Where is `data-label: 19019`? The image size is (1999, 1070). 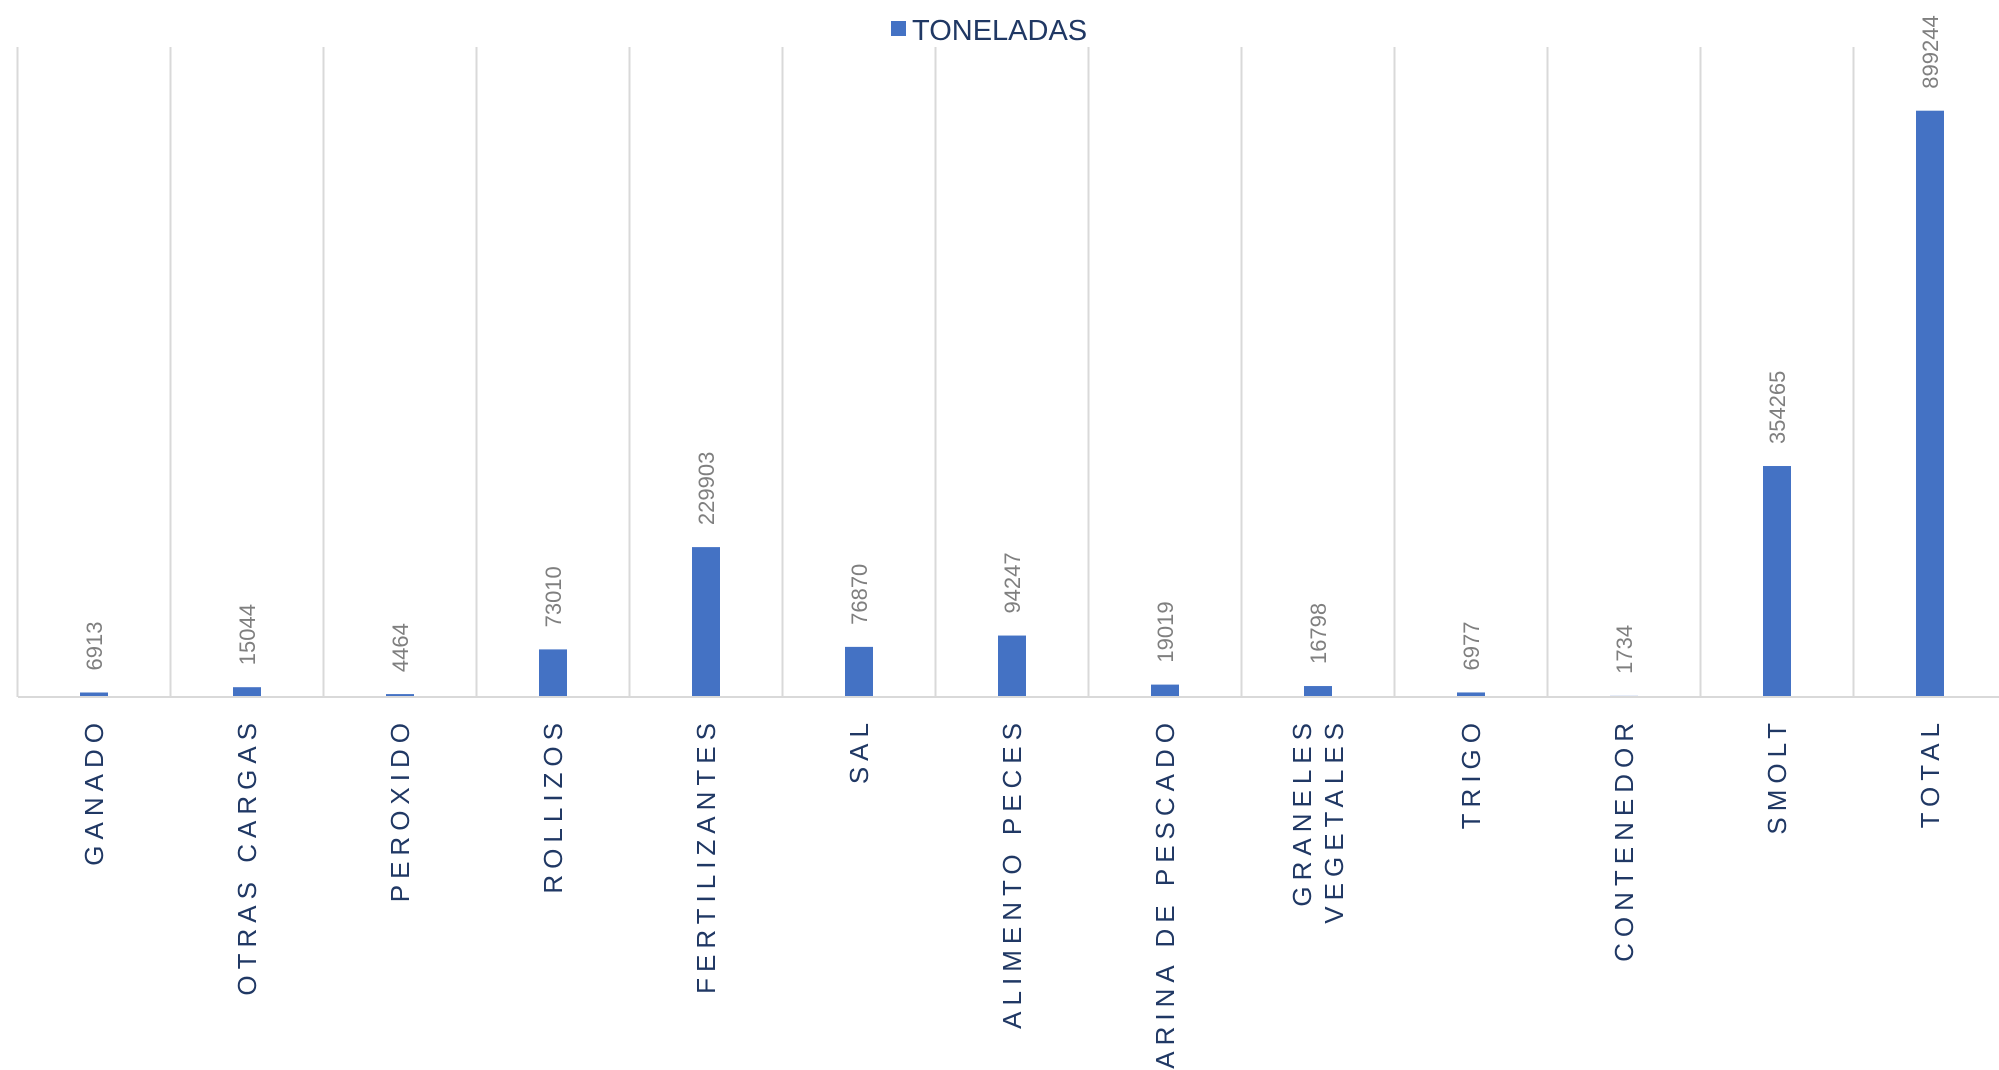
data-label: 19019 is located at coordinates (1165, 631).